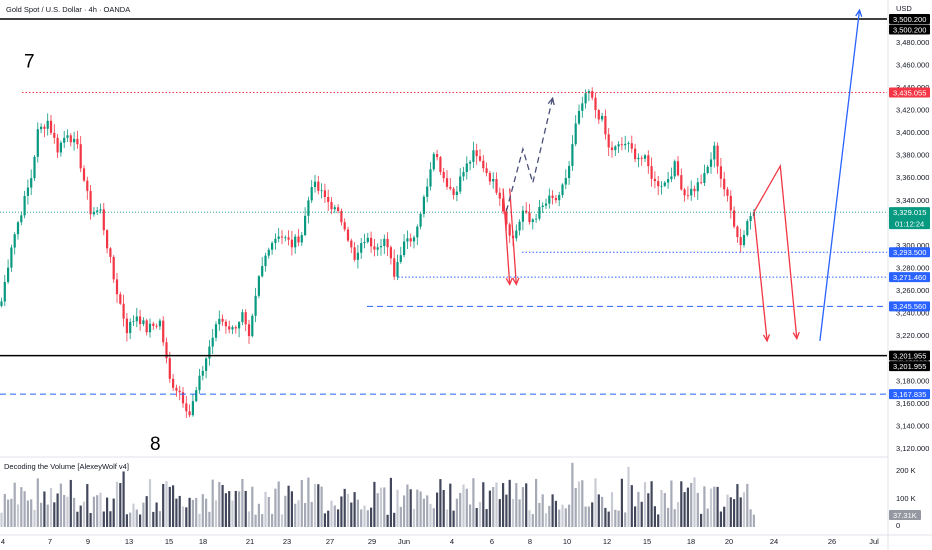 Image resolution: width=932 pixels, height=550 pixels. Describe the element at coordinates (909, 224) in the screenshot. I see `price-countdown: 01:12:24` at that location.